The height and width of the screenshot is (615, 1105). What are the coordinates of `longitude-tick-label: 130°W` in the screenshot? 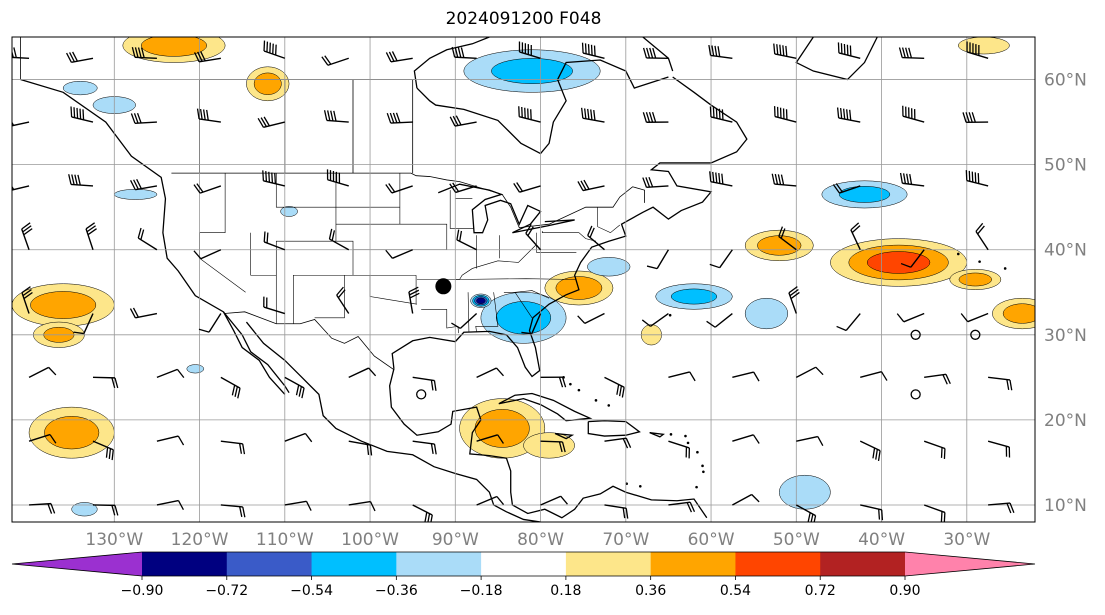 It's located at (114, 540).